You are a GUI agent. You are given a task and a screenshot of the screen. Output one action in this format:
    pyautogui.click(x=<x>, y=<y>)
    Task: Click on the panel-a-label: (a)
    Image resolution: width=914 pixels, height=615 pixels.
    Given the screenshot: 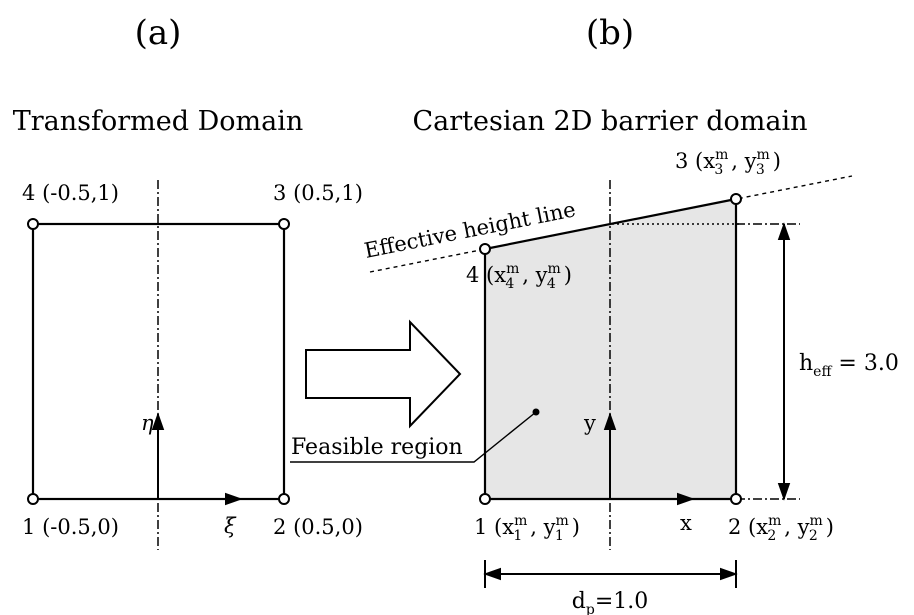 What is the action you would take?
    pyautogui.click(x=158, y=33)
    